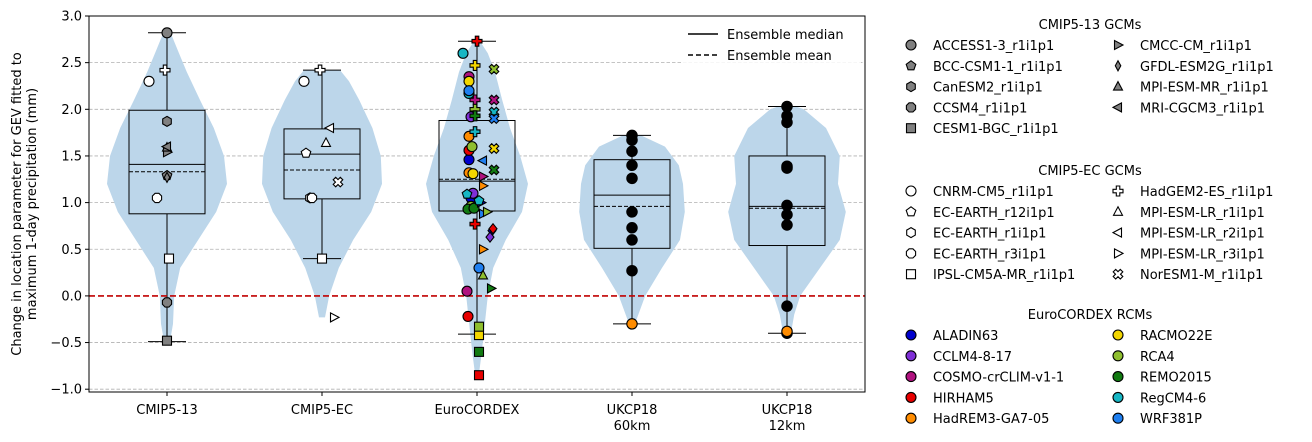 The height and width of the screenshot is (442, 1312). I want to click on legend-entry-label: GFDL-ESM2G_r1i1p1, so click(1207, 67).